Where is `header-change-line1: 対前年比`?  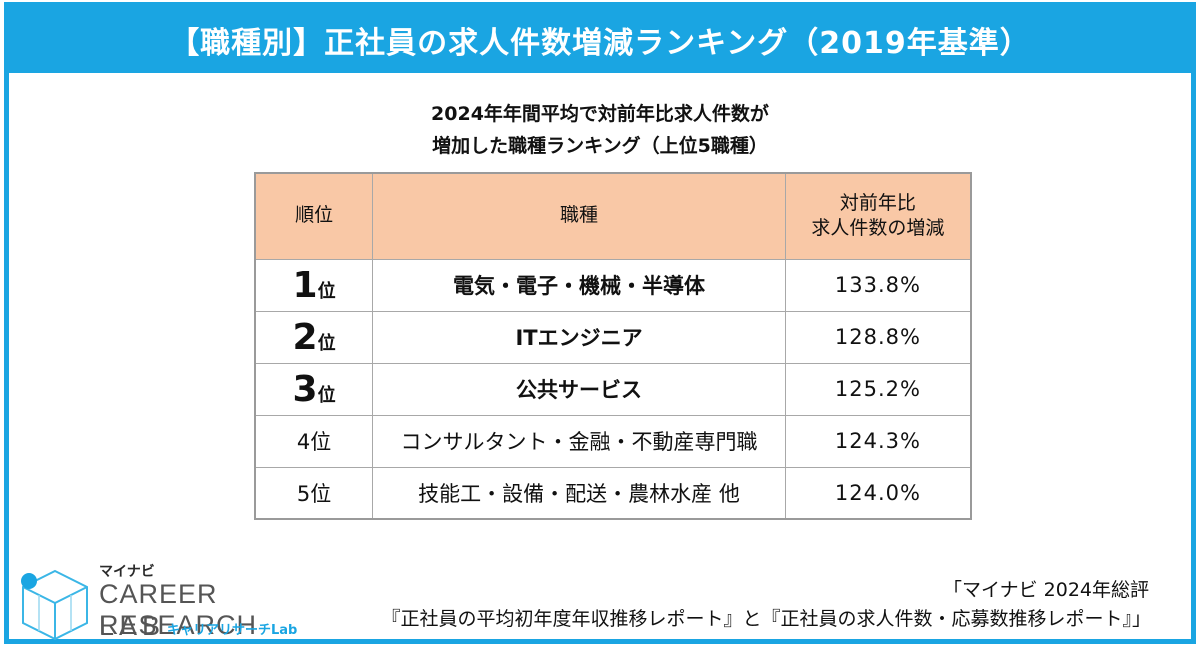 header-change-line1: 対前年比 is located at coordinates (877, 202).